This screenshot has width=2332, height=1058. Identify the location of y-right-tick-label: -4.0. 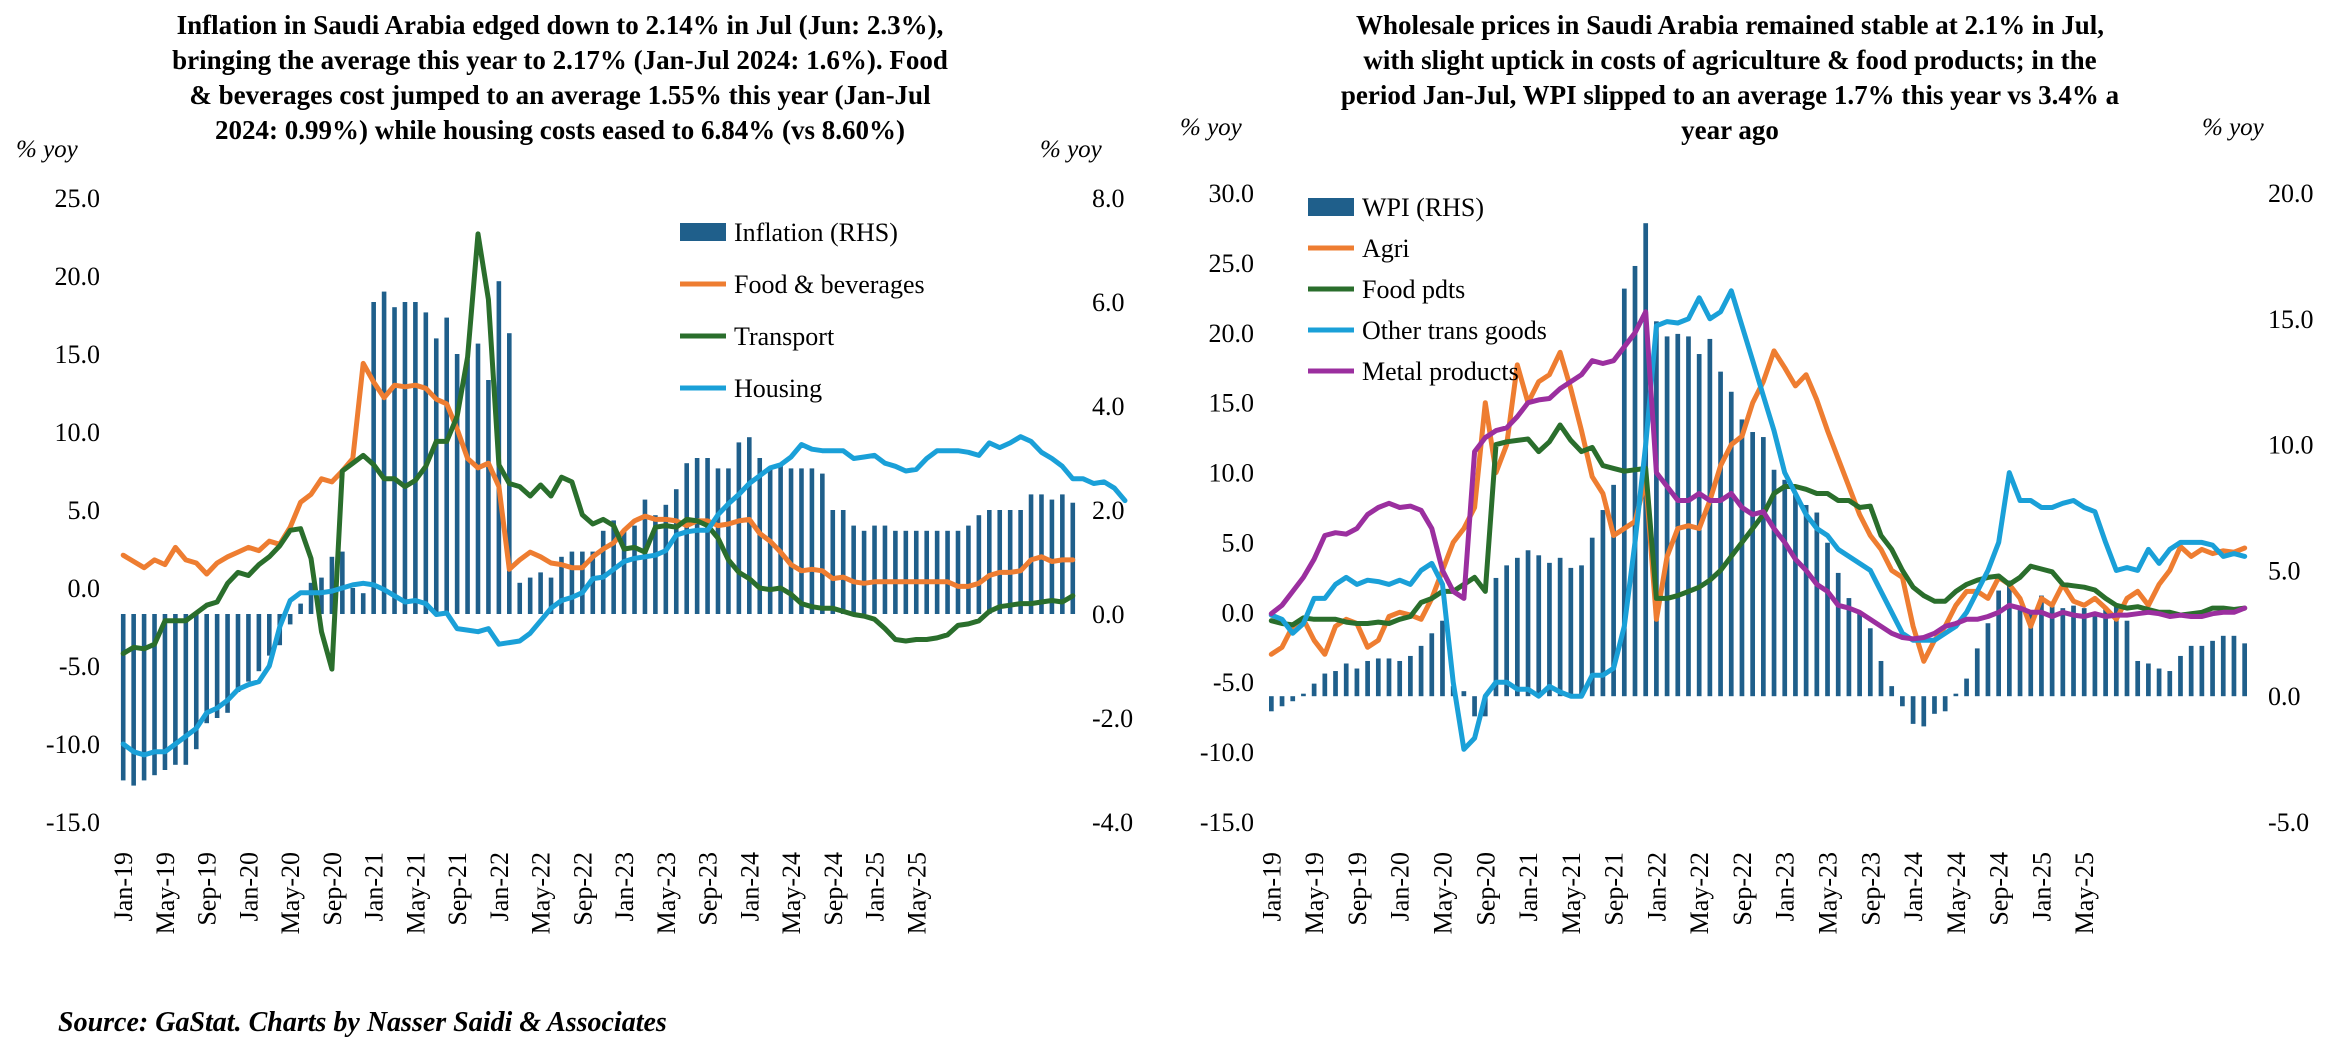
(1112, 822).